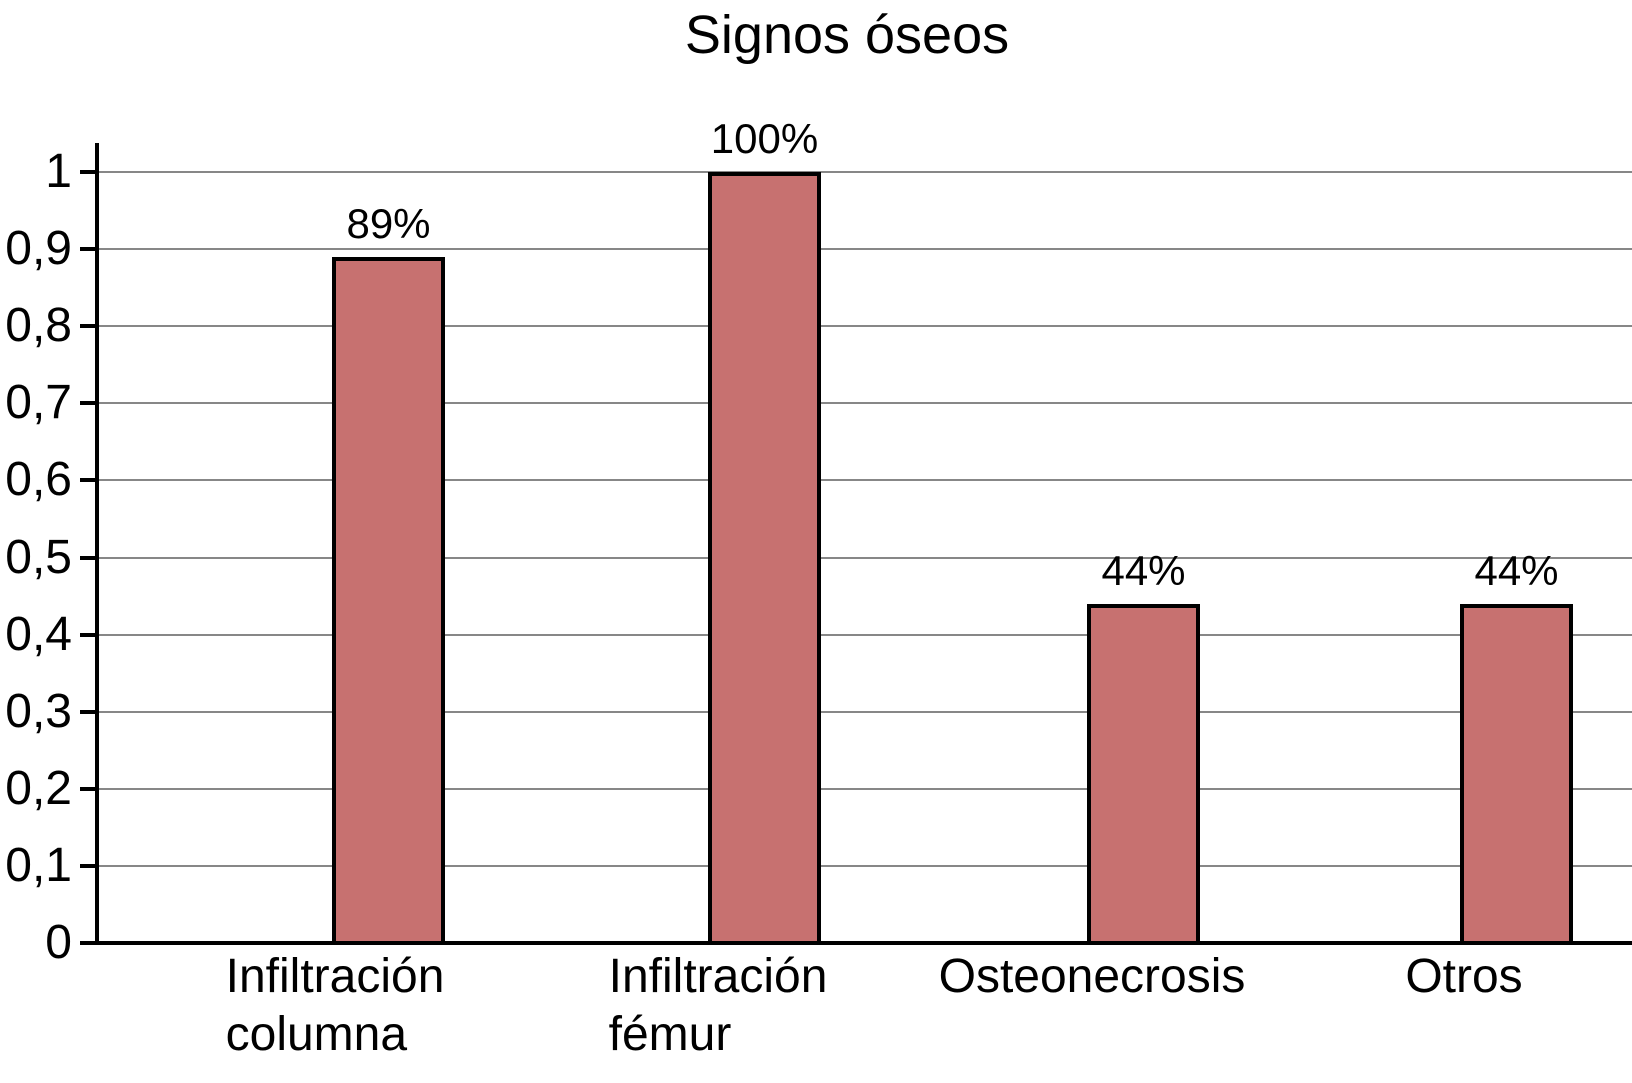  What do you see at coordinates (38, 249) in the screenshot?
I see `y-tick-label: 0,9` at bounding box center [38, 249].